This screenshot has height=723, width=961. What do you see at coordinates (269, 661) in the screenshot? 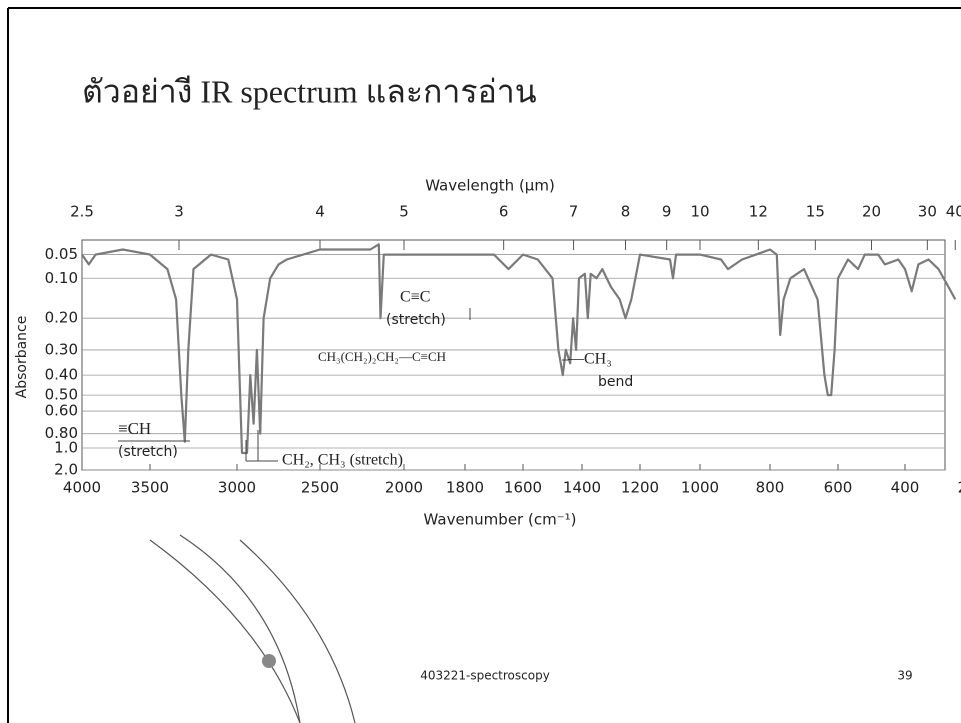
I see `decor-dot` at bounding box center [269, 661].